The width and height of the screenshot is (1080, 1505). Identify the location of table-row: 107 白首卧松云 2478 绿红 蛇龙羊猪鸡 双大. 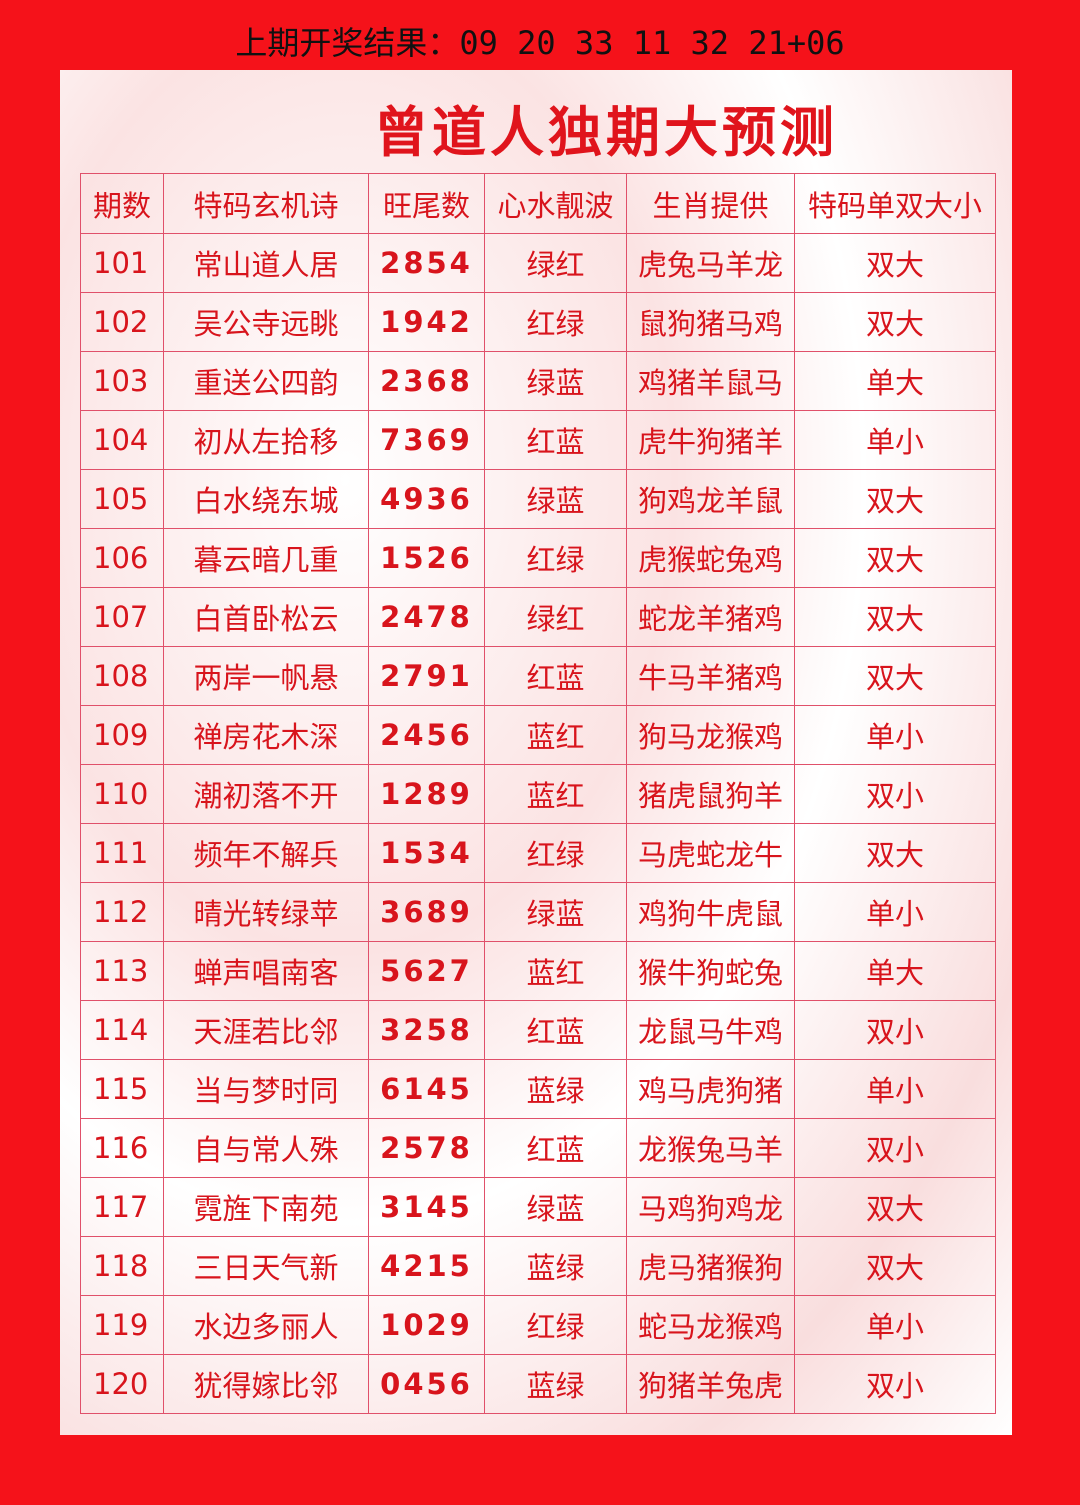
(538, 617).